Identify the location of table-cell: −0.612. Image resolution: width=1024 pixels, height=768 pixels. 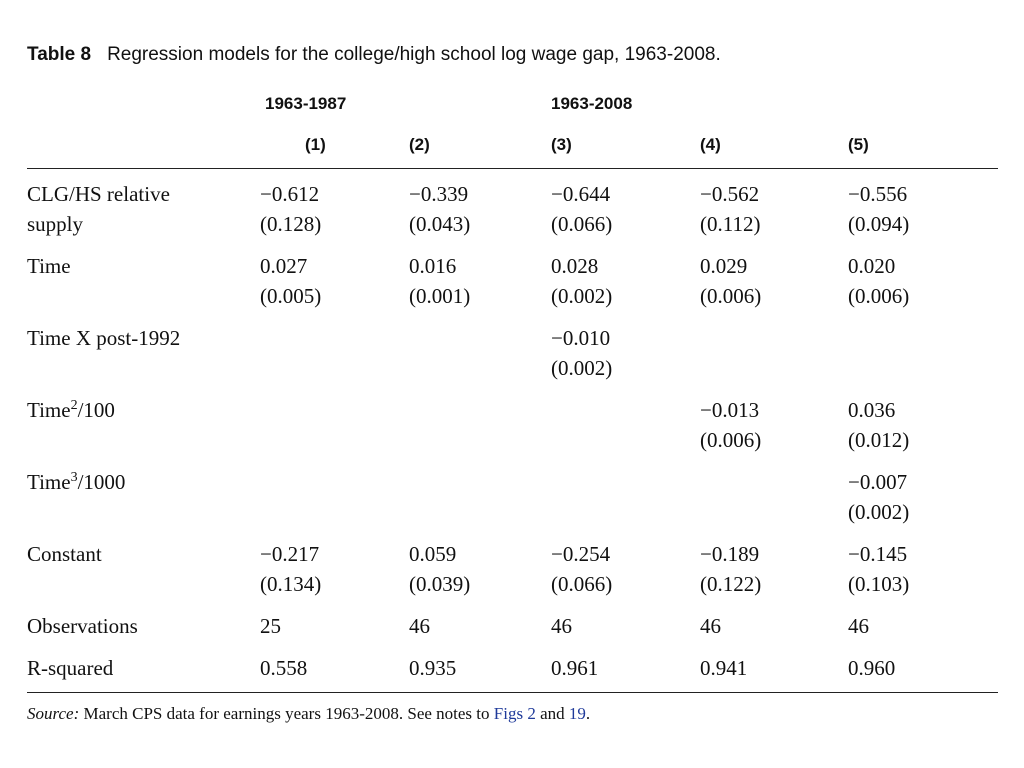
(290, 194).